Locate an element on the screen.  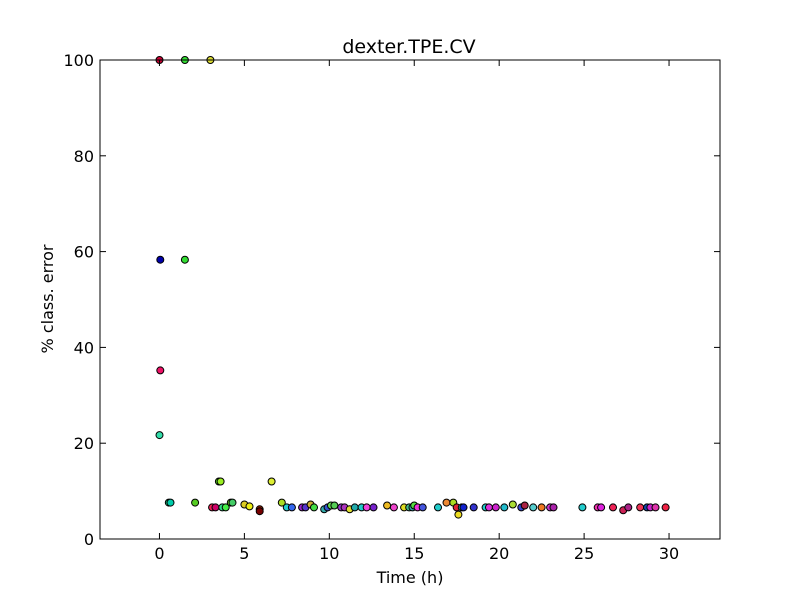
chart-title: dexter.TPE.CV is located at coordinates (408, 47).